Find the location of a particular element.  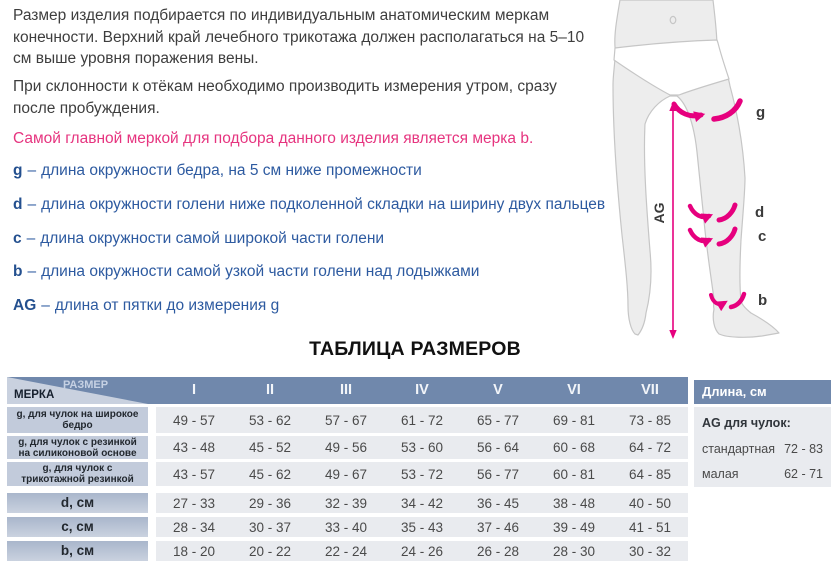

cell: 65 - 77 is located at coordinates (498, 420).